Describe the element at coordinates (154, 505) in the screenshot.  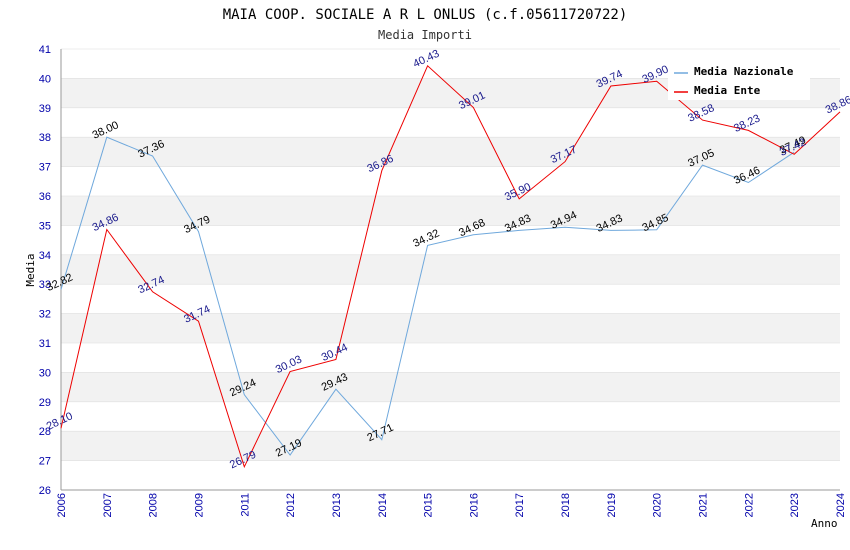
I see `x-tick-label: 2008` at that location.